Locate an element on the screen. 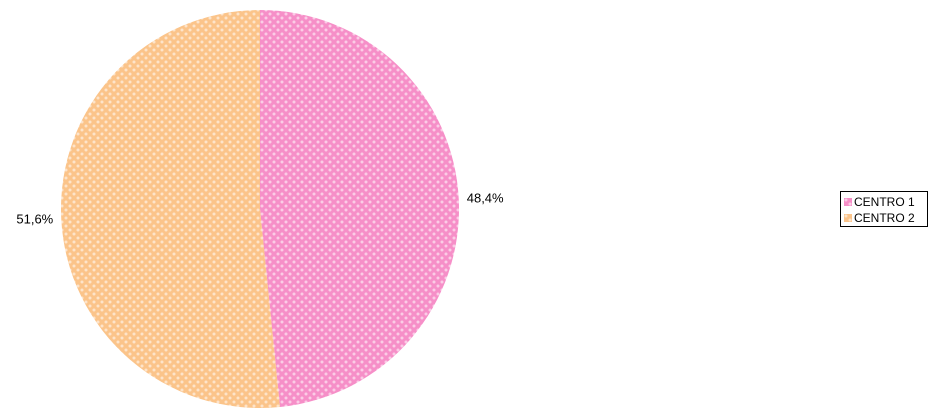  data-label-centro-1: 48,4% is located at coordinates (485, 198).